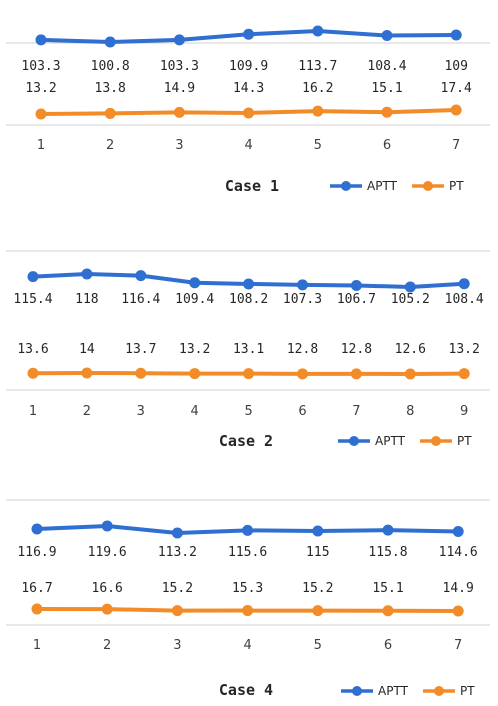  Describe the element at coordinates (410, 299) in the screenshot. I see `data-label-aptt: 105.2` at that location.